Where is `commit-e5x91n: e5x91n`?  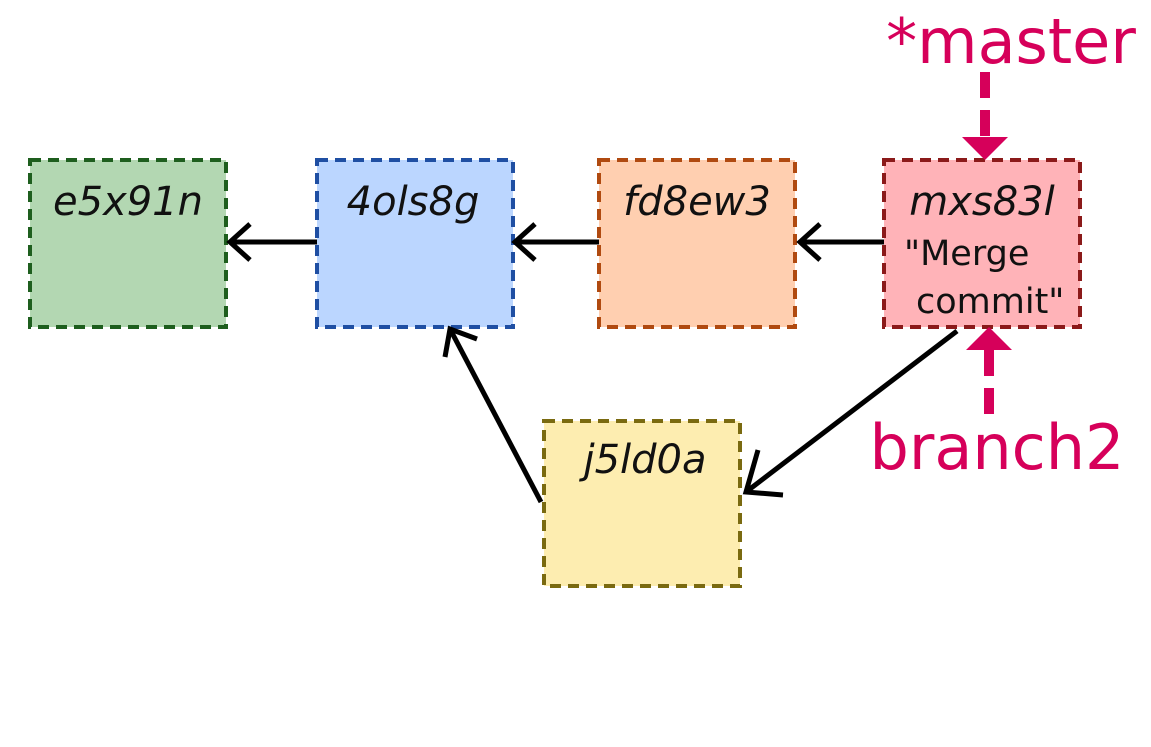
commit-e5x91n: e5x91n is located at coordinates (128, 243).